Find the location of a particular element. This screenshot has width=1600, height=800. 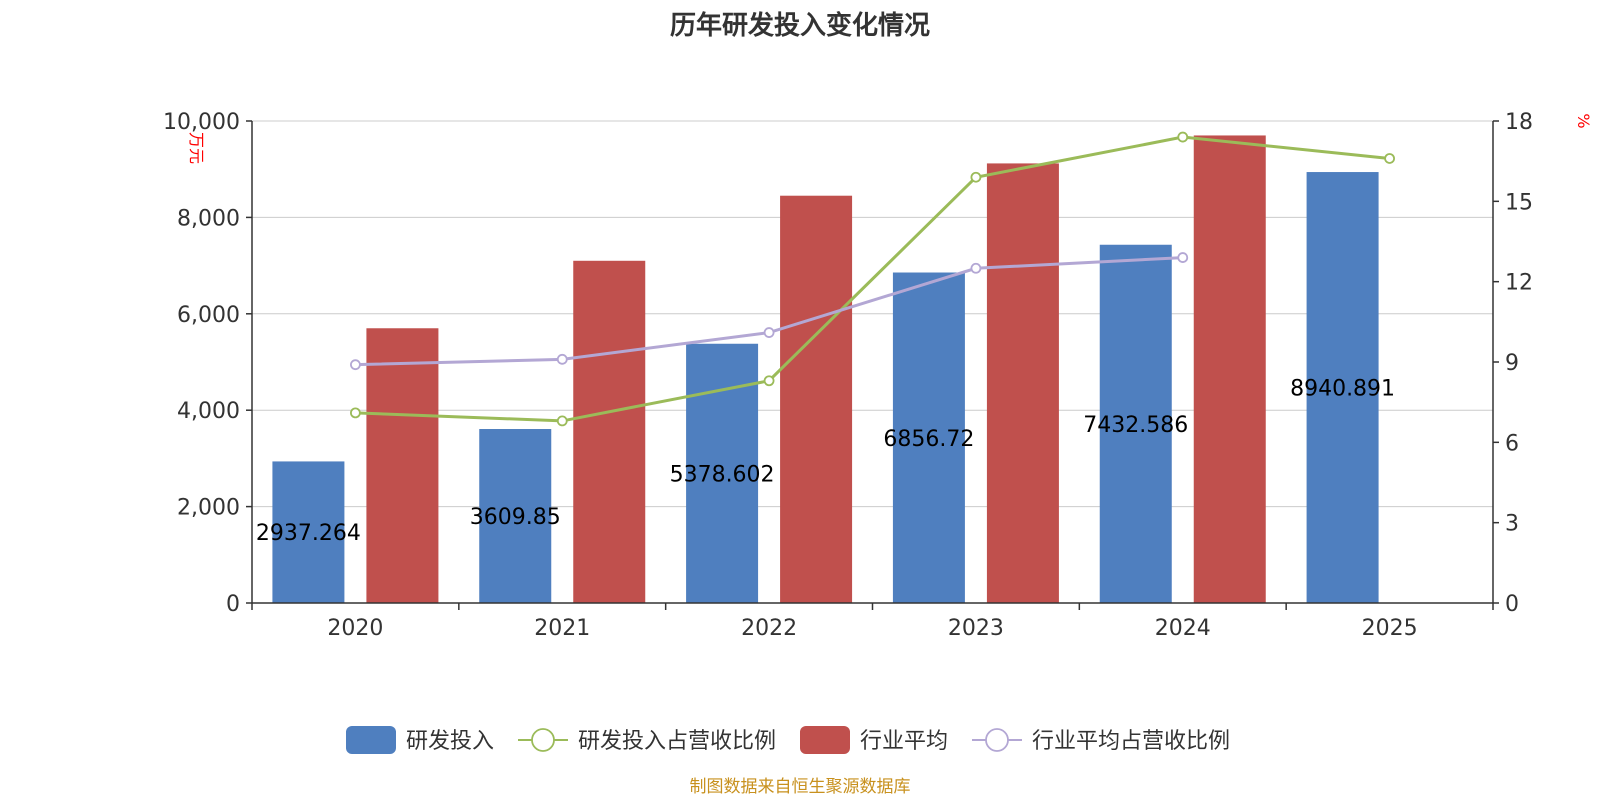

legend-label: 行业平均 is located at coordinates (904, 741).